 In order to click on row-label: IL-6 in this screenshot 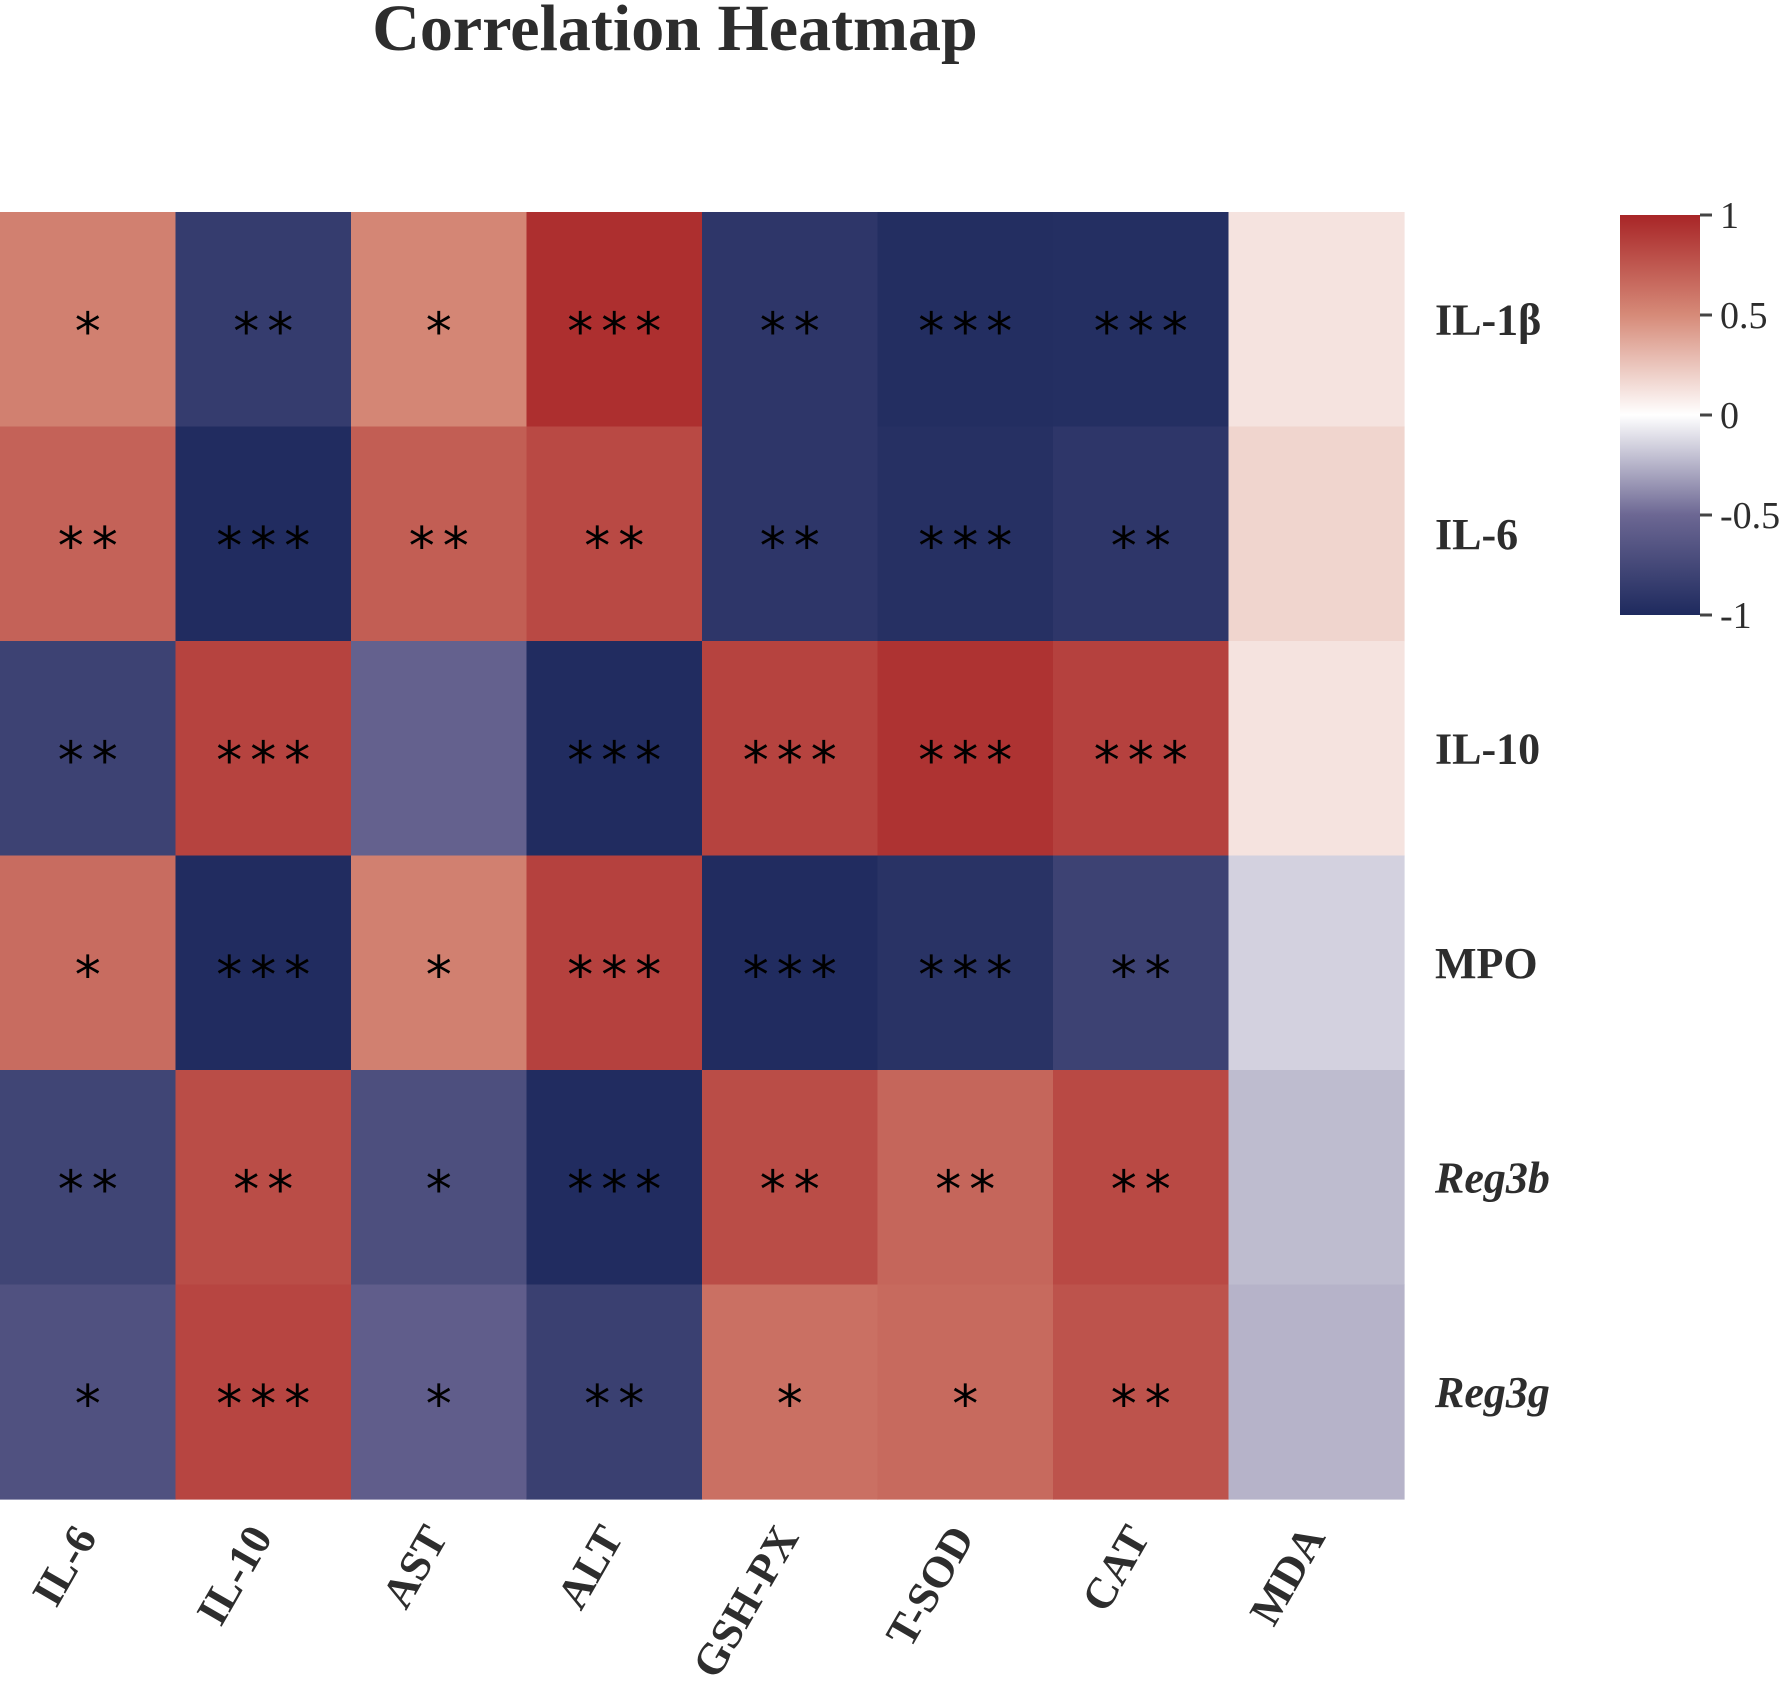, I will do `click(1476, 534)`.